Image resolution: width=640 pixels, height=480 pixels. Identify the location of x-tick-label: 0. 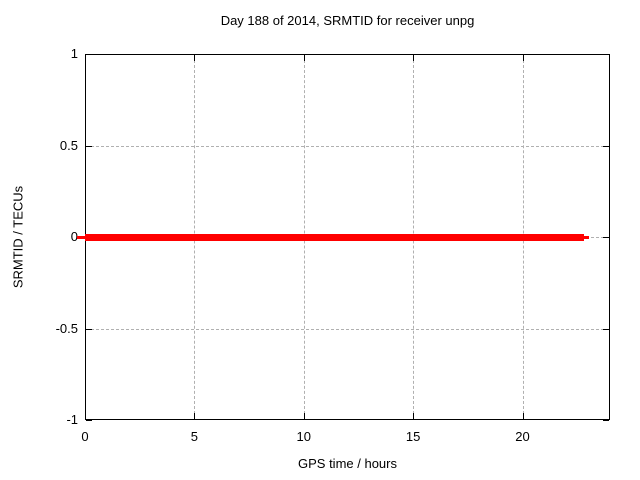
(85, 436).